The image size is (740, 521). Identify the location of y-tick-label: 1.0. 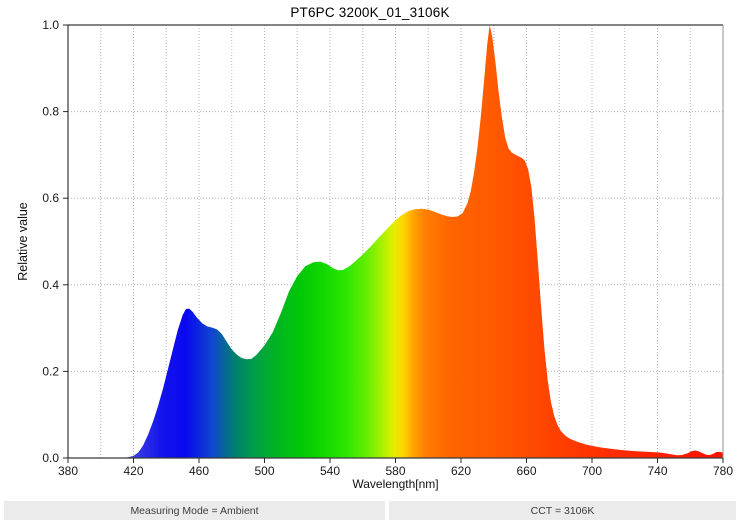
(50, 25).